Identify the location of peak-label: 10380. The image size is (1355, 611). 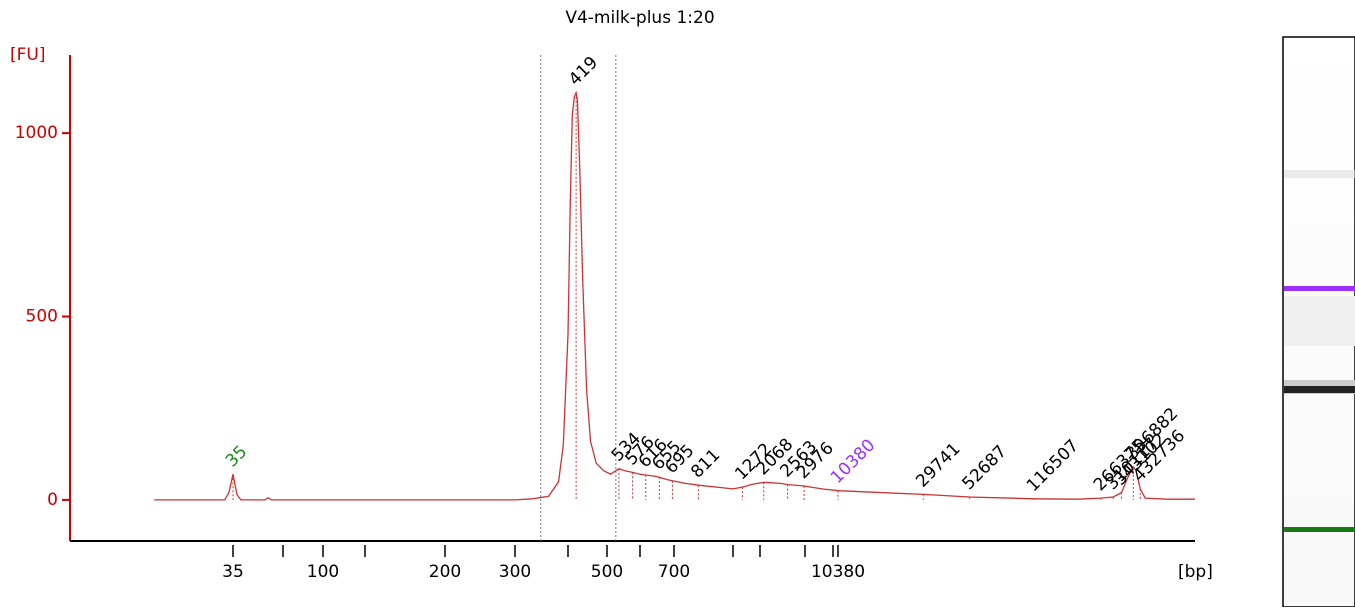
(853, 461).